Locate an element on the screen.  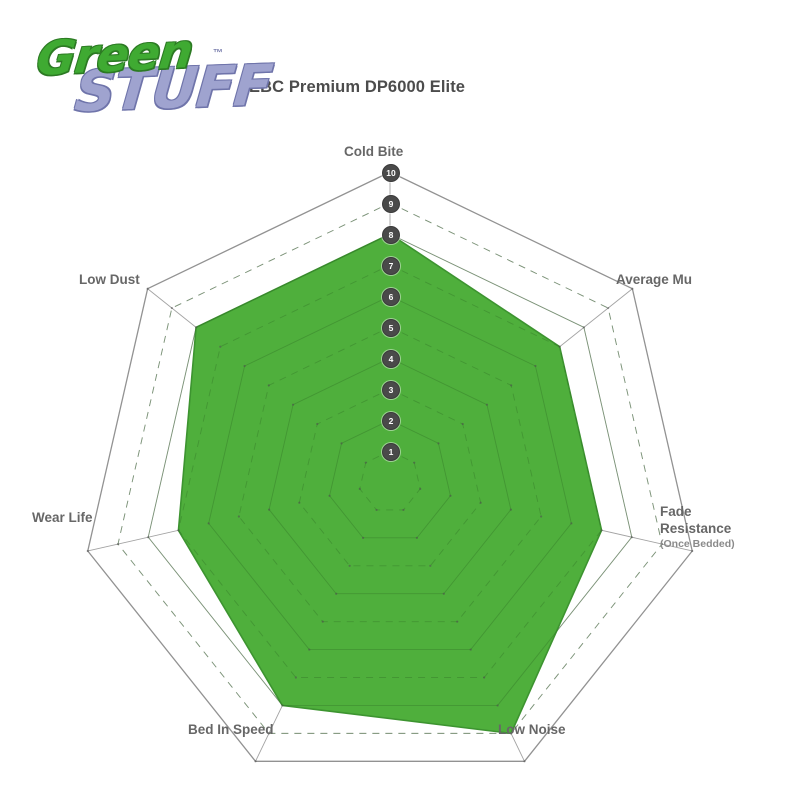
logo-word-green: Green is located at coordinates (114, 55).